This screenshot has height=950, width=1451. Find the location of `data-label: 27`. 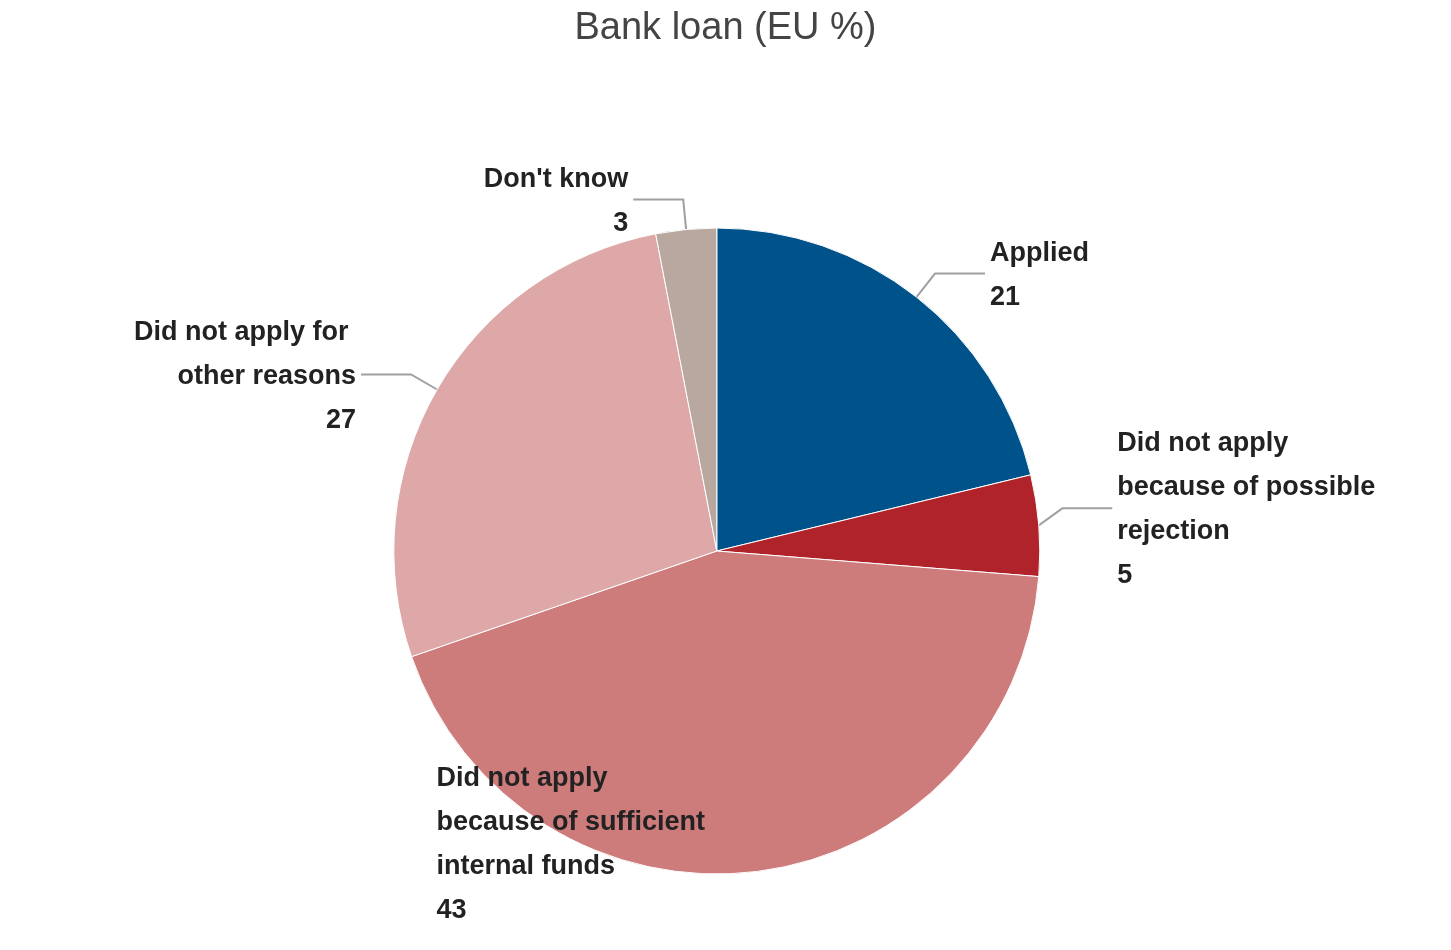

data-label: 27 is located at coordinates (341, 418).